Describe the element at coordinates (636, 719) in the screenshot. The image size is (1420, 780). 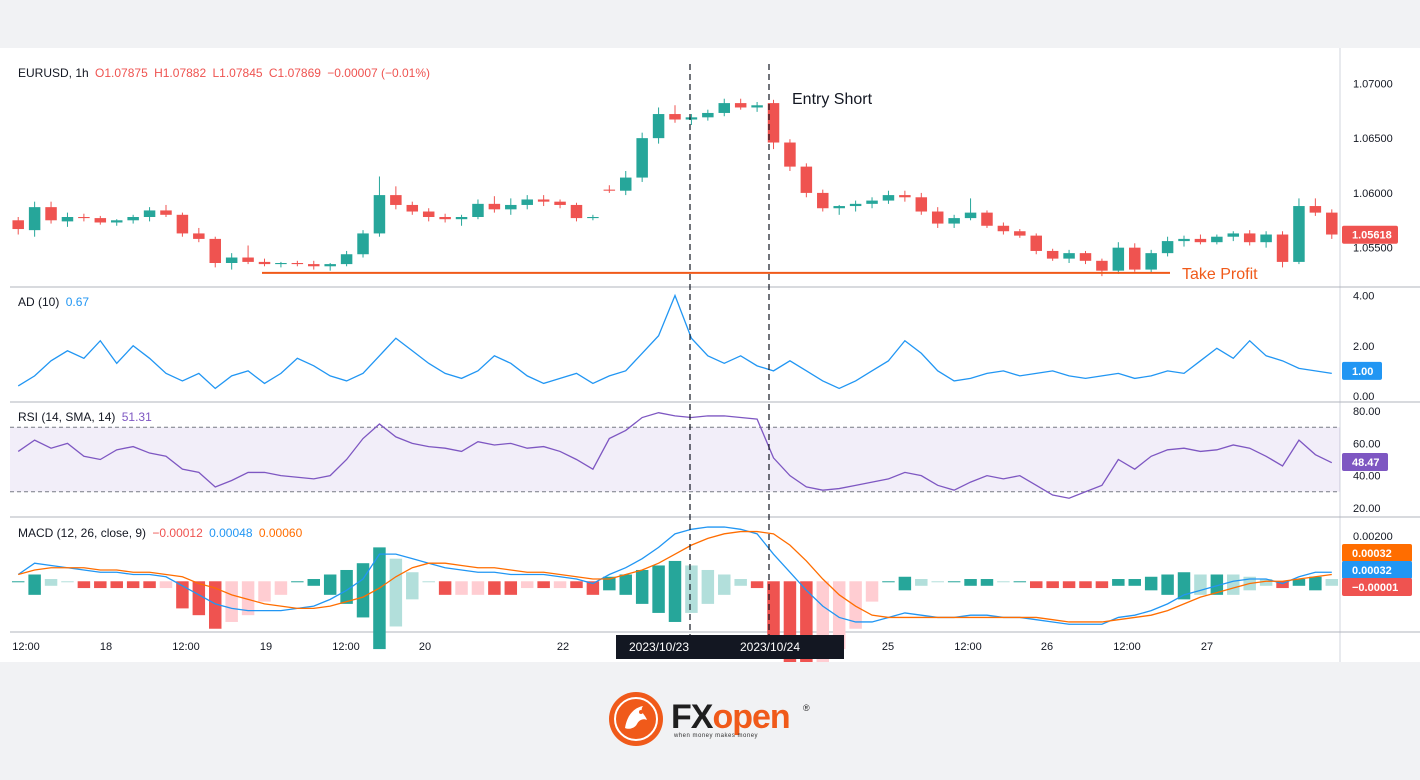
I see `dragon-icon` at that location.